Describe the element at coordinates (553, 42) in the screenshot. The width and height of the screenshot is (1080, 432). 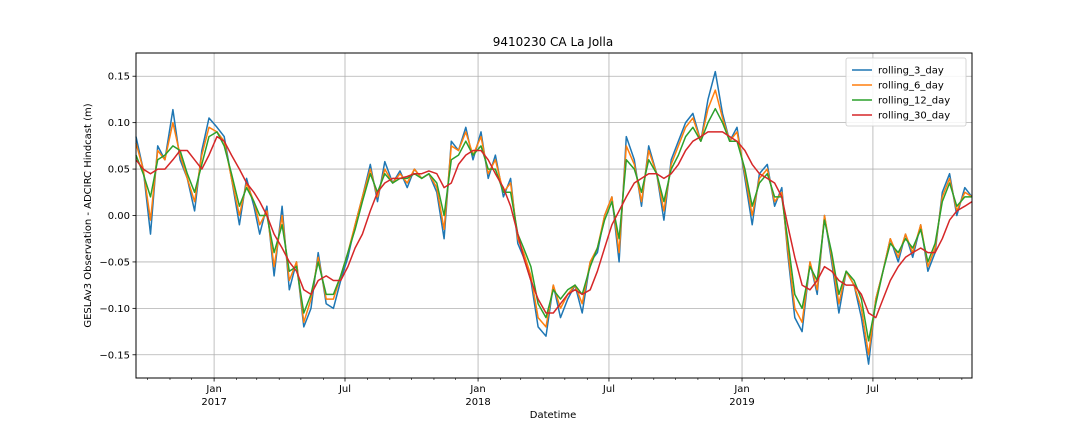
I see `chart-title: 9410230 CA La Jolla` at that location.